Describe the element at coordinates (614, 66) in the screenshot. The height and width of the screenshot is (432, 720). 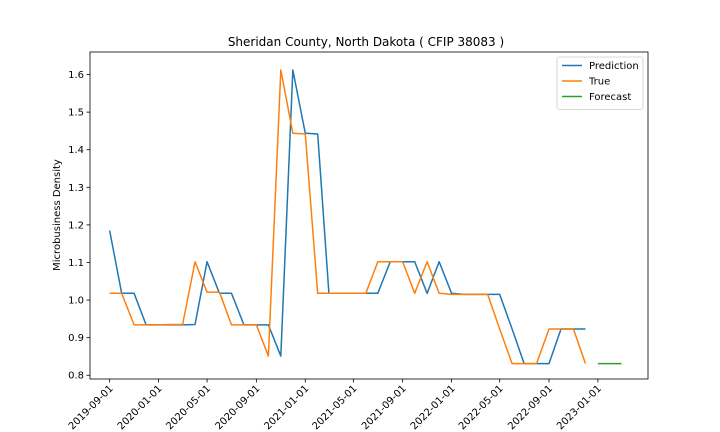
I see `legend-label-prediction: Prediction` at that location.